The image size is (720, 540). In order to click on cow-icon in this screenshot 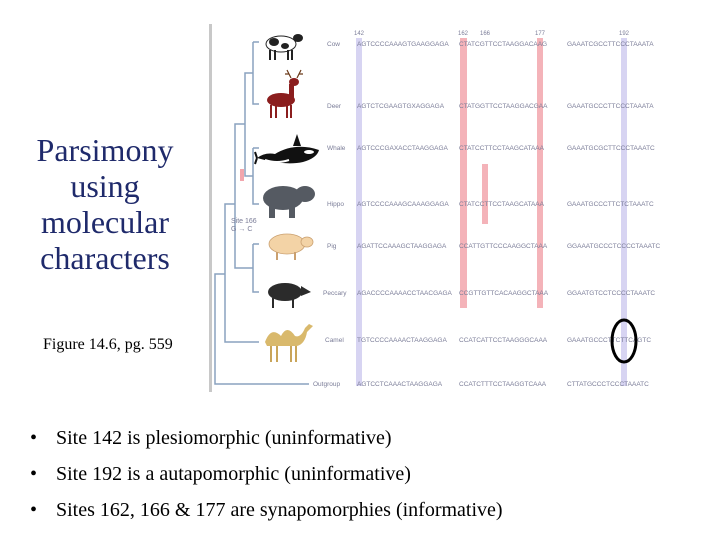, I will do `click(284, 47)`.